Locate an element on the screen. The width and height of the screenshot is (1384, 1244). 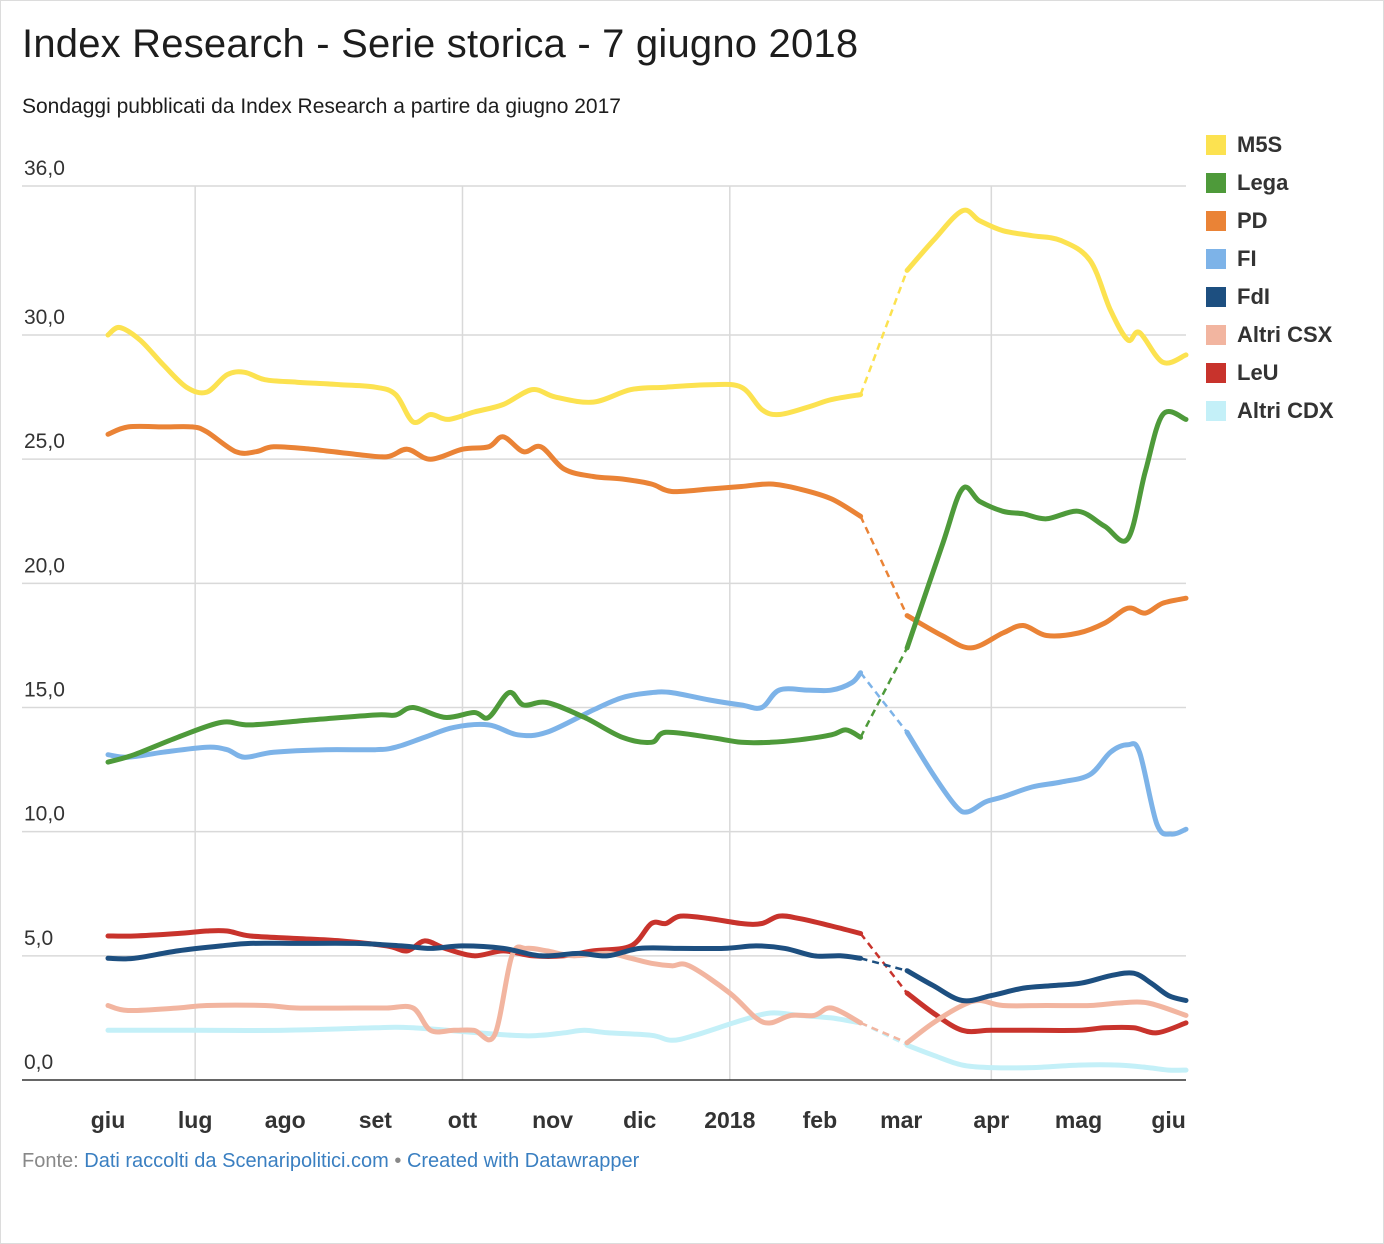
source-link: Dati raccolti da Scenaripolitici.com is located at coordinates (236, 1161).